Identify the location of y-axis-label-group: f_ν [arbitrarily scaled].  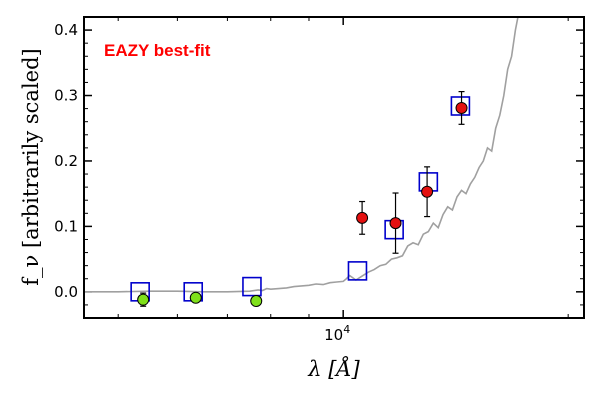
(31, 166).